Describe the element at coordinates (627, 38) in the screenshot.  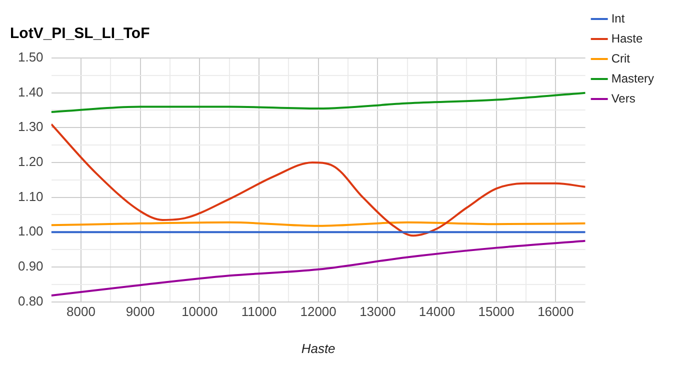
I see `legend-label: Haste` at that location.